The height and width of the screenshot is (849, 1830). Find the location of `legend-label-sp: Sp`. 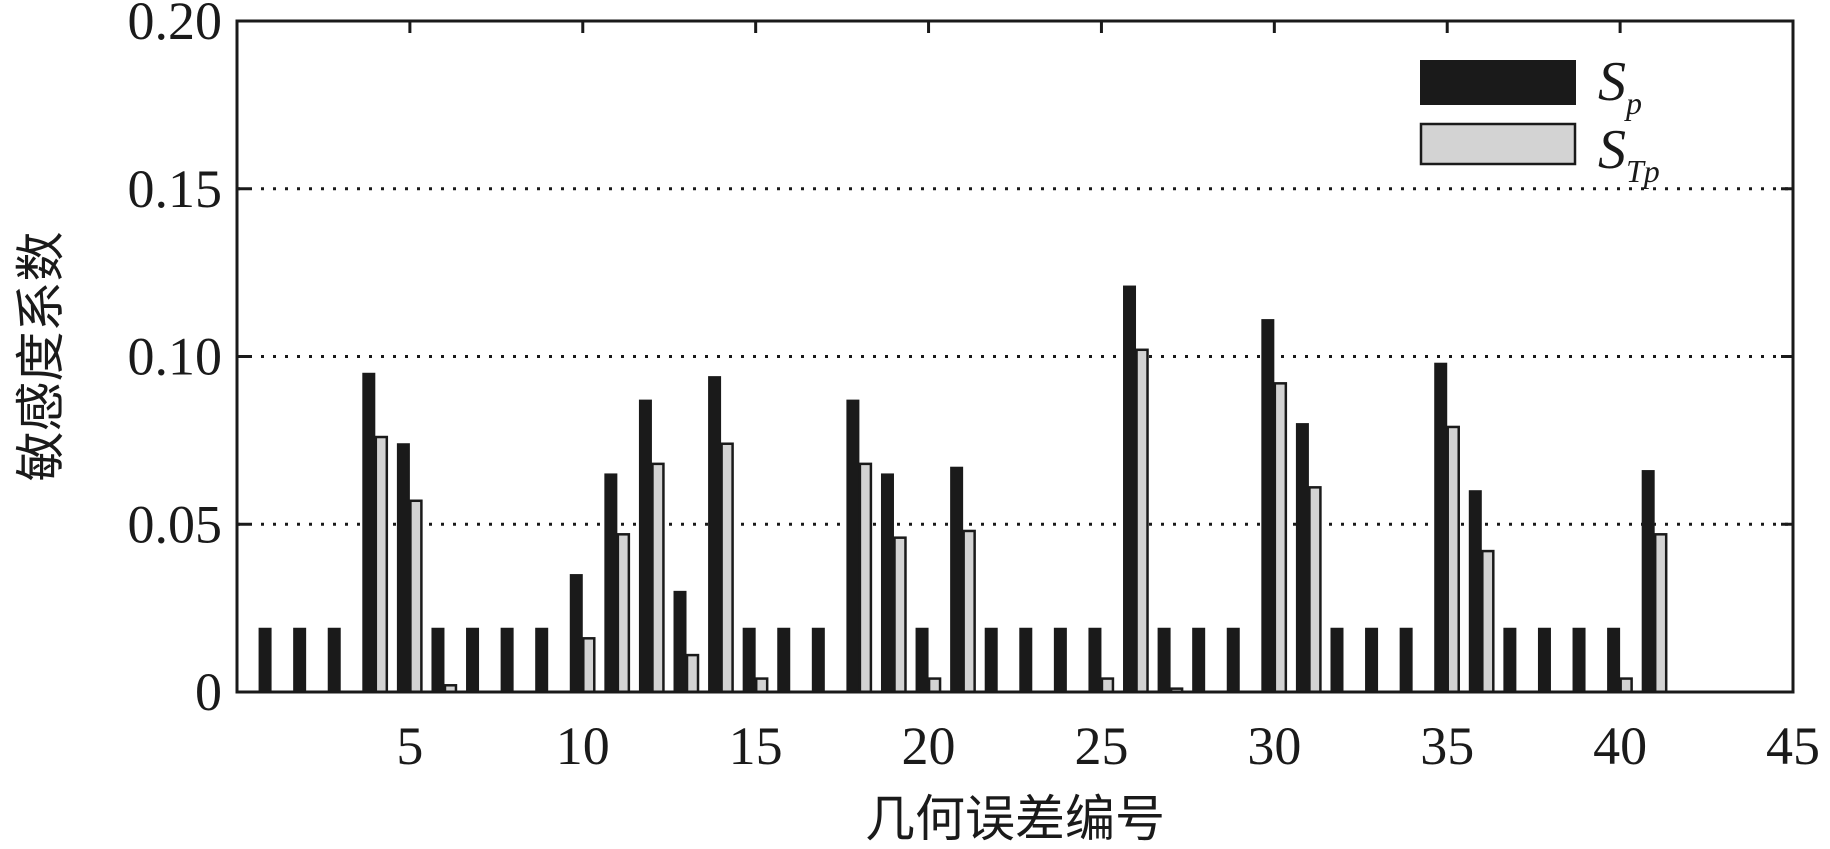

legend-label-sp: Sp is located at coordinates (1620, 86).